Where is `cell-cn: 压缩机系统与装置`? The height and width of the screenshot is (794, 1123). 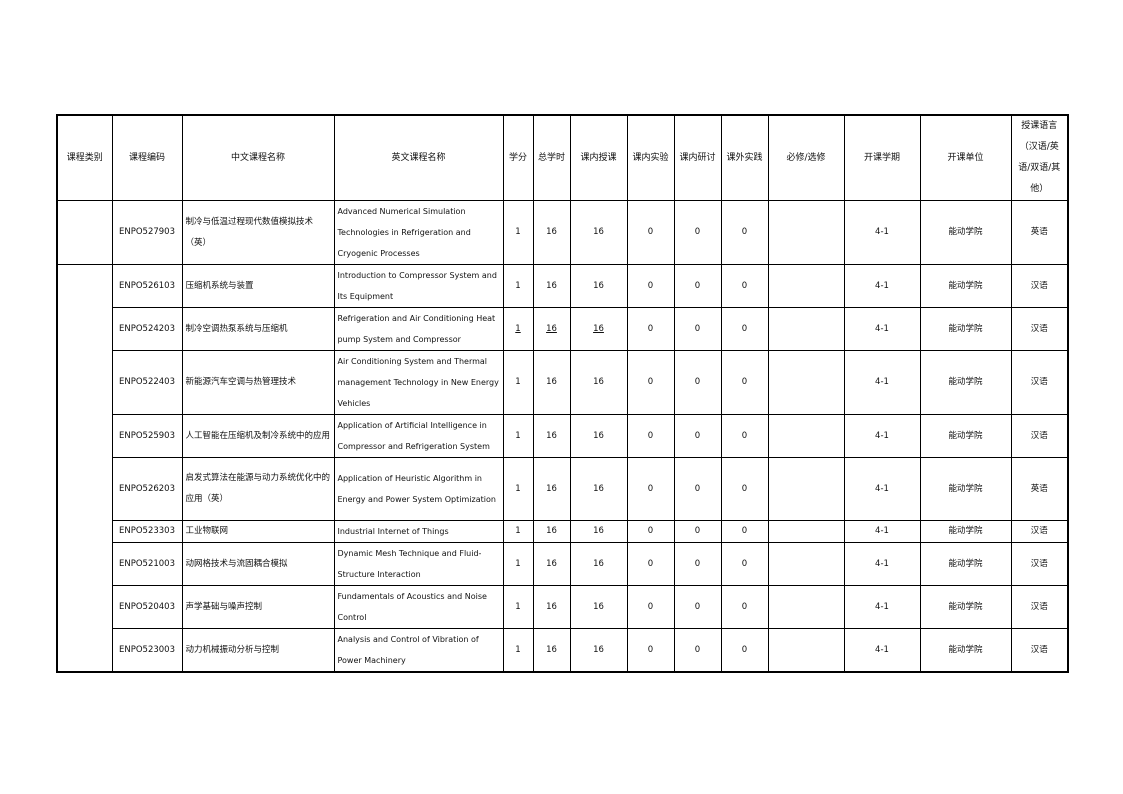
cell-cn: 压缩机系统与装置 is located at coordinates (258, 286).